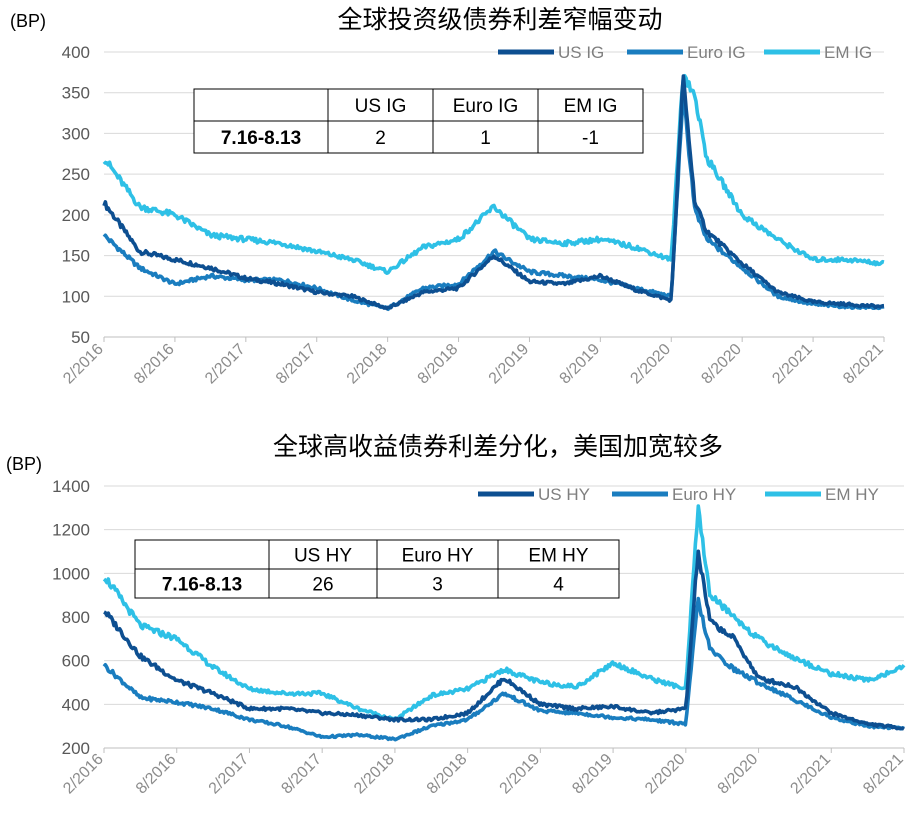 The height and width of the screenshot is (832, 918). I want to click on table-header-cell: Euro IG, so click(485, 106).